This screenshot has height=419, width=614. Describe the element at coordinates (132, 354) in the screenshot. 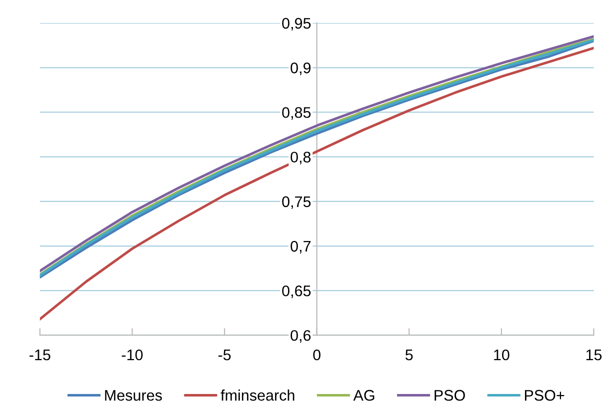

I see `x-tick-label: -10` at that location.